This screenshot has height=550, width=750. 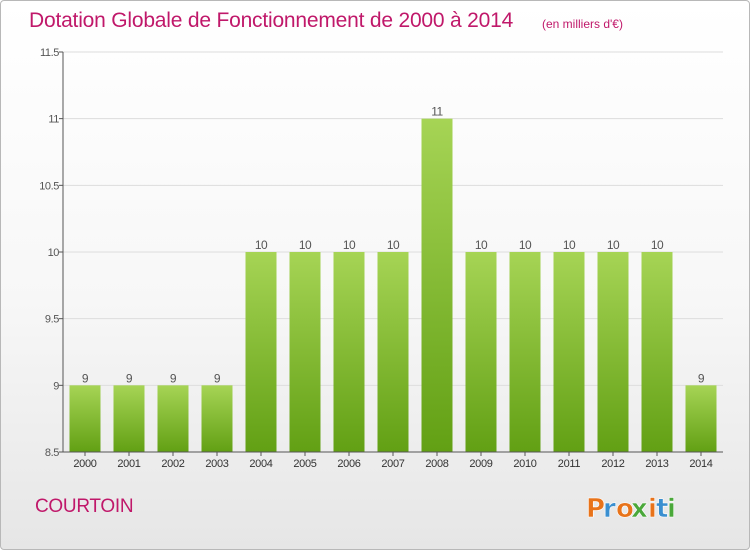 What do you see at coordinates (595, 509) in the screenshot?
I see `logo-letter: P` at bounding box center [595, 509].